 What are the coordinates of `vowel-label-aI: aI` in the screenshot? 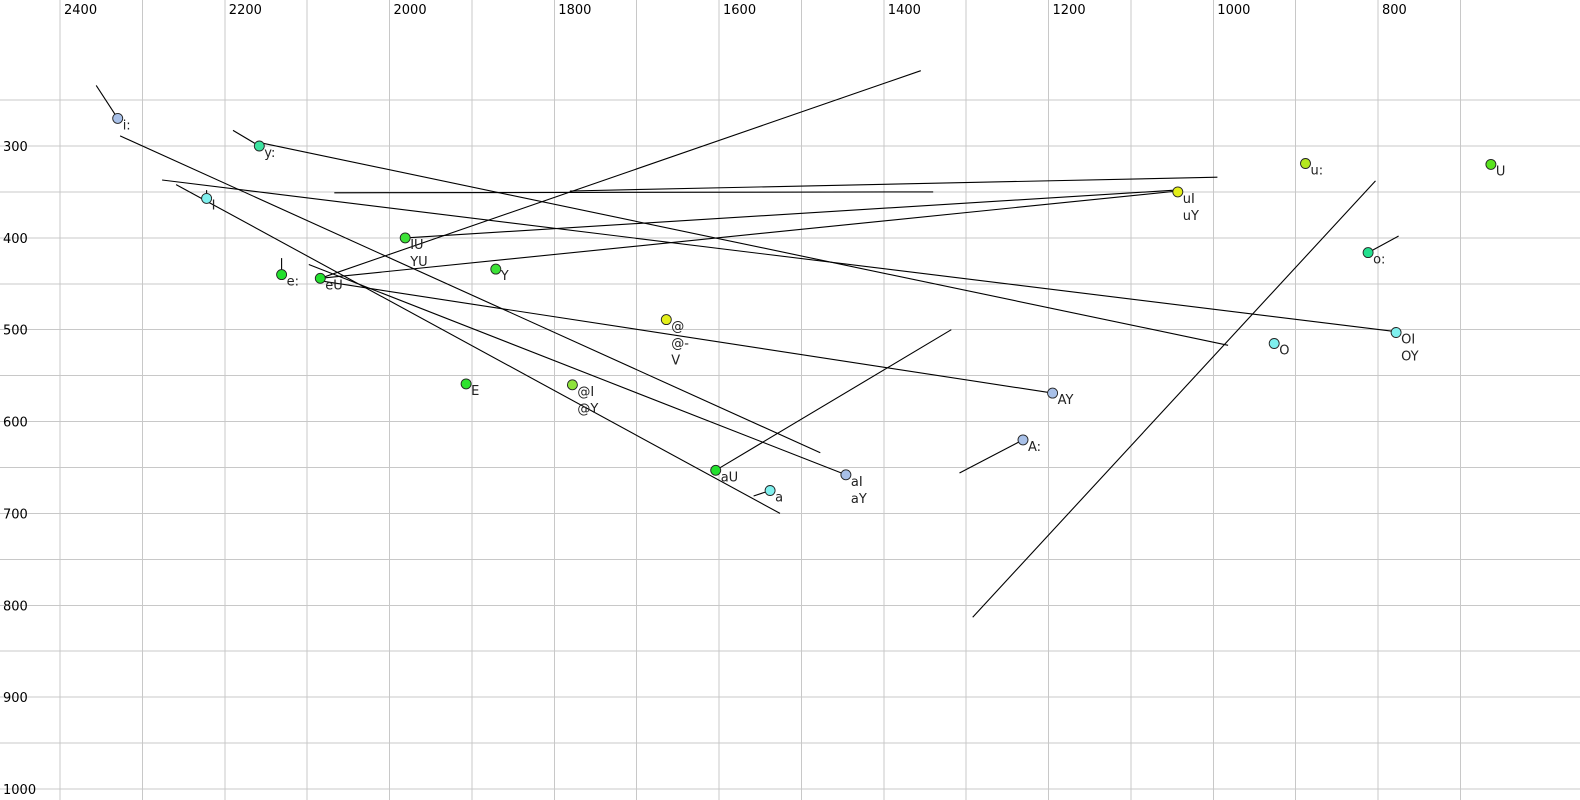 It's located at (857, 482).